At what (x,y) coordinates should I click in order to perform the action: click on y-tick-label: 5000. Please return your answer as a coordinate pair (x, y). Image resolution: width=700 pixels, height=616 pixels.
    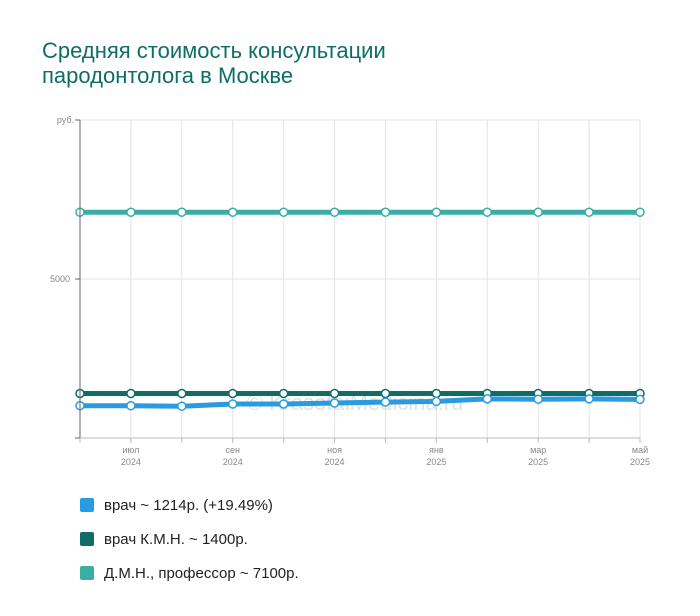
    Looking at the image, I should click on (60, 279).